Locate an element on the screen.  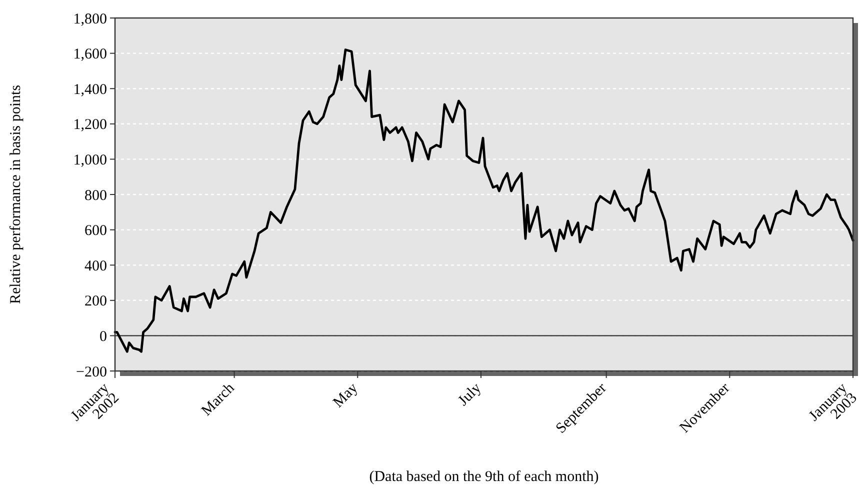
y-tick-label: 1,000 is located at coordinates (90, 160).